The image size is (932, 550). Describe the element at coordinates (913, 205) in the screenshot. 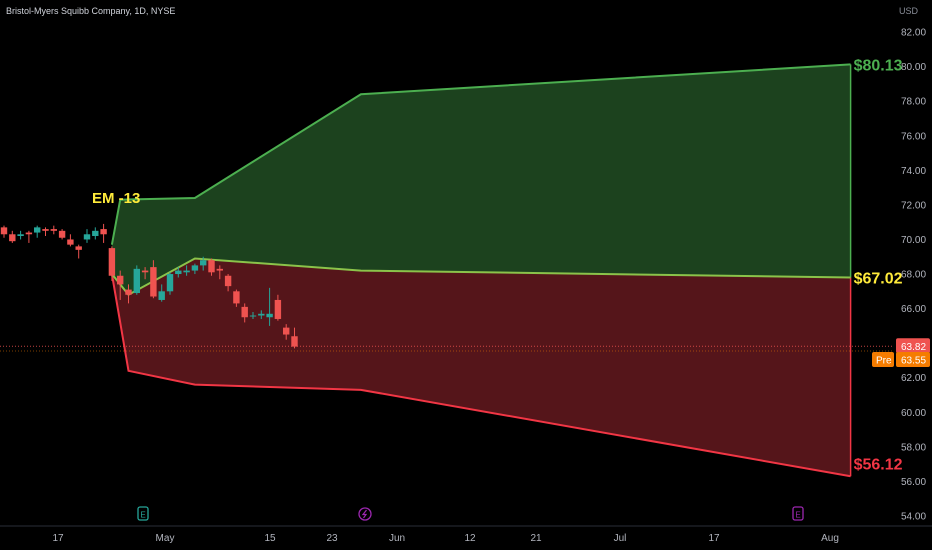

I see `y-tick-label: 72.00` at that location.